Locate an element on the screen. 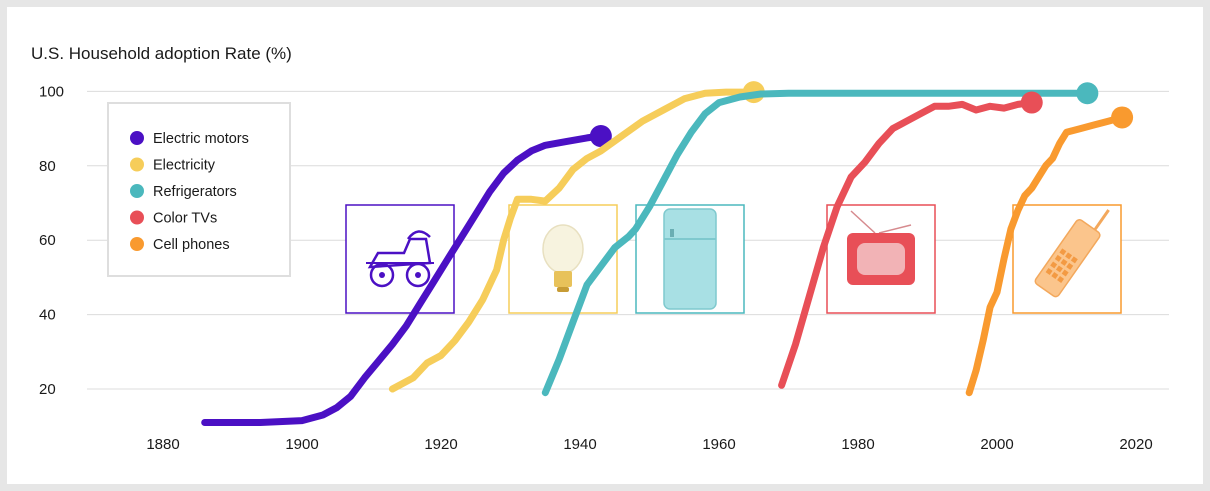 The image size is (1210, 491). x-tick-label: 1900 is located at coordinates (301, 444).